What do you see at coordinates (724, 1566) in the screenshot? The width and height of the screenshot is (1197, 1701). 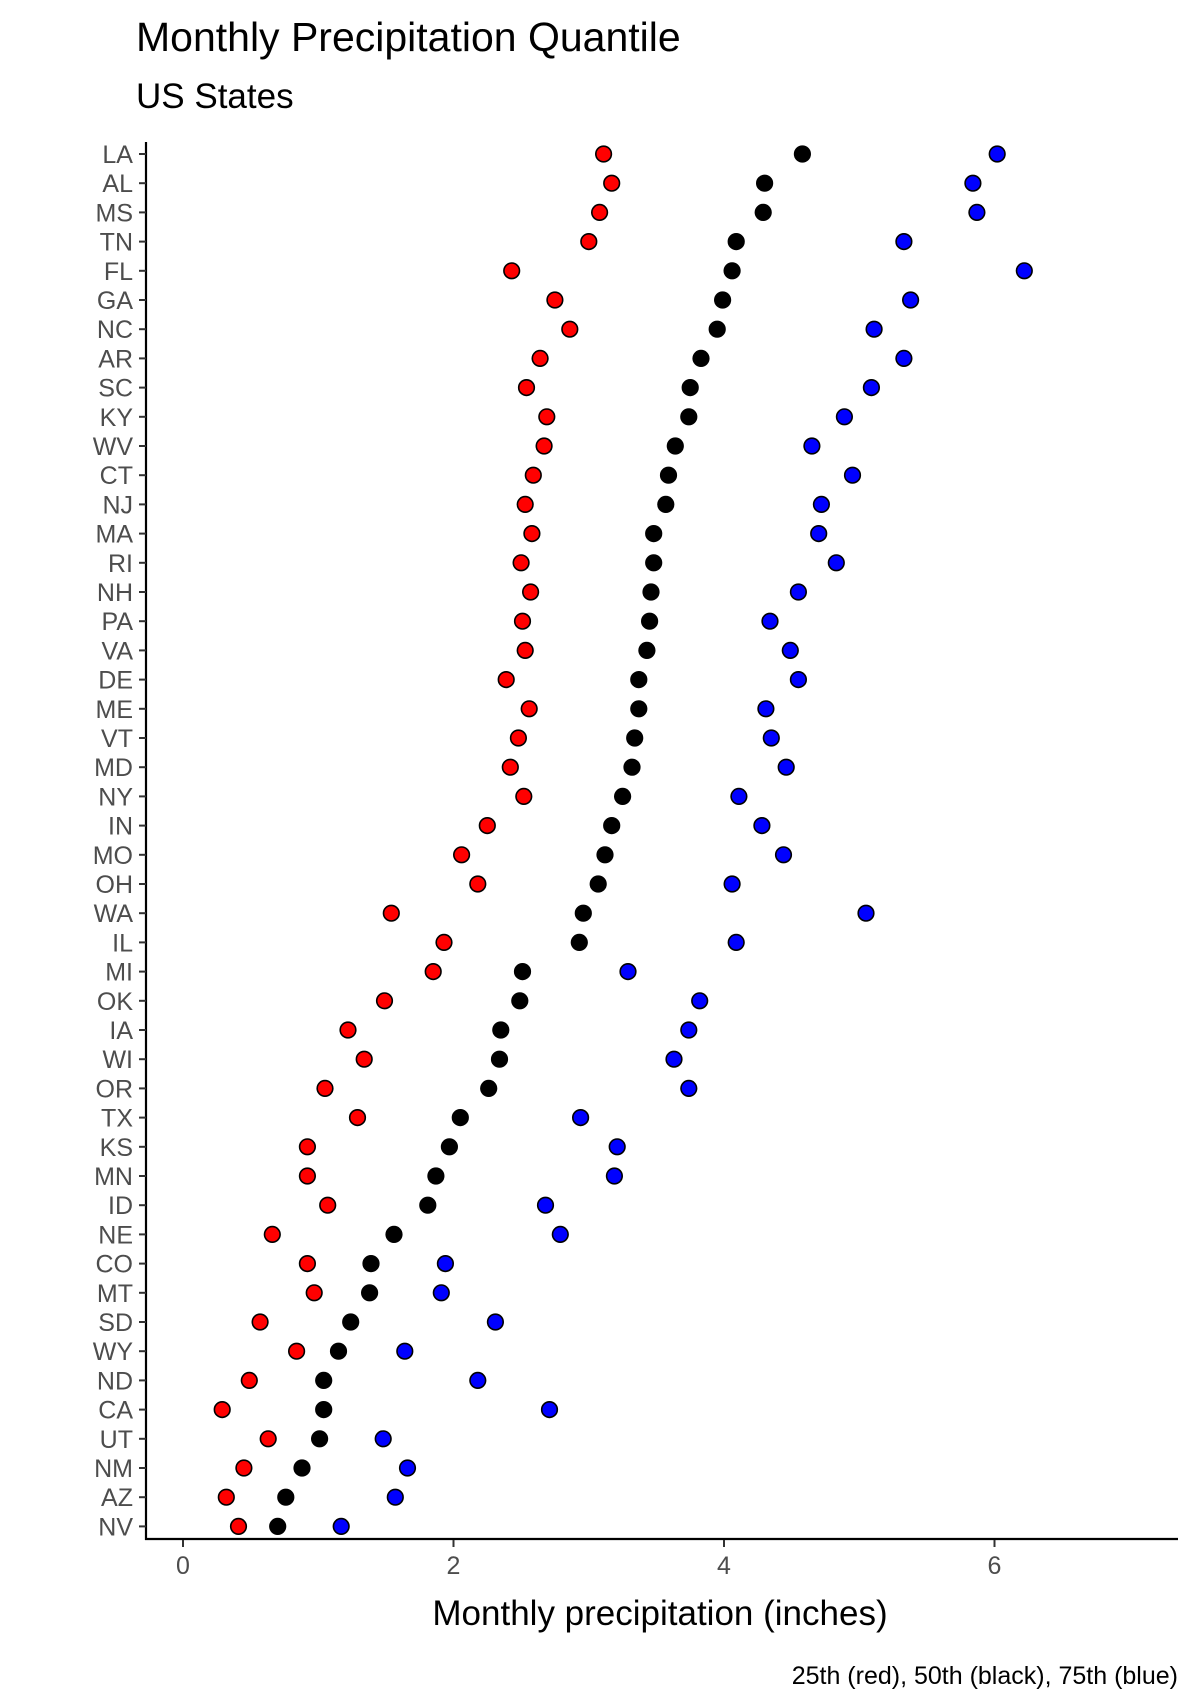 I see `x-tick-label: 4` at bounding box center [724, 1566].